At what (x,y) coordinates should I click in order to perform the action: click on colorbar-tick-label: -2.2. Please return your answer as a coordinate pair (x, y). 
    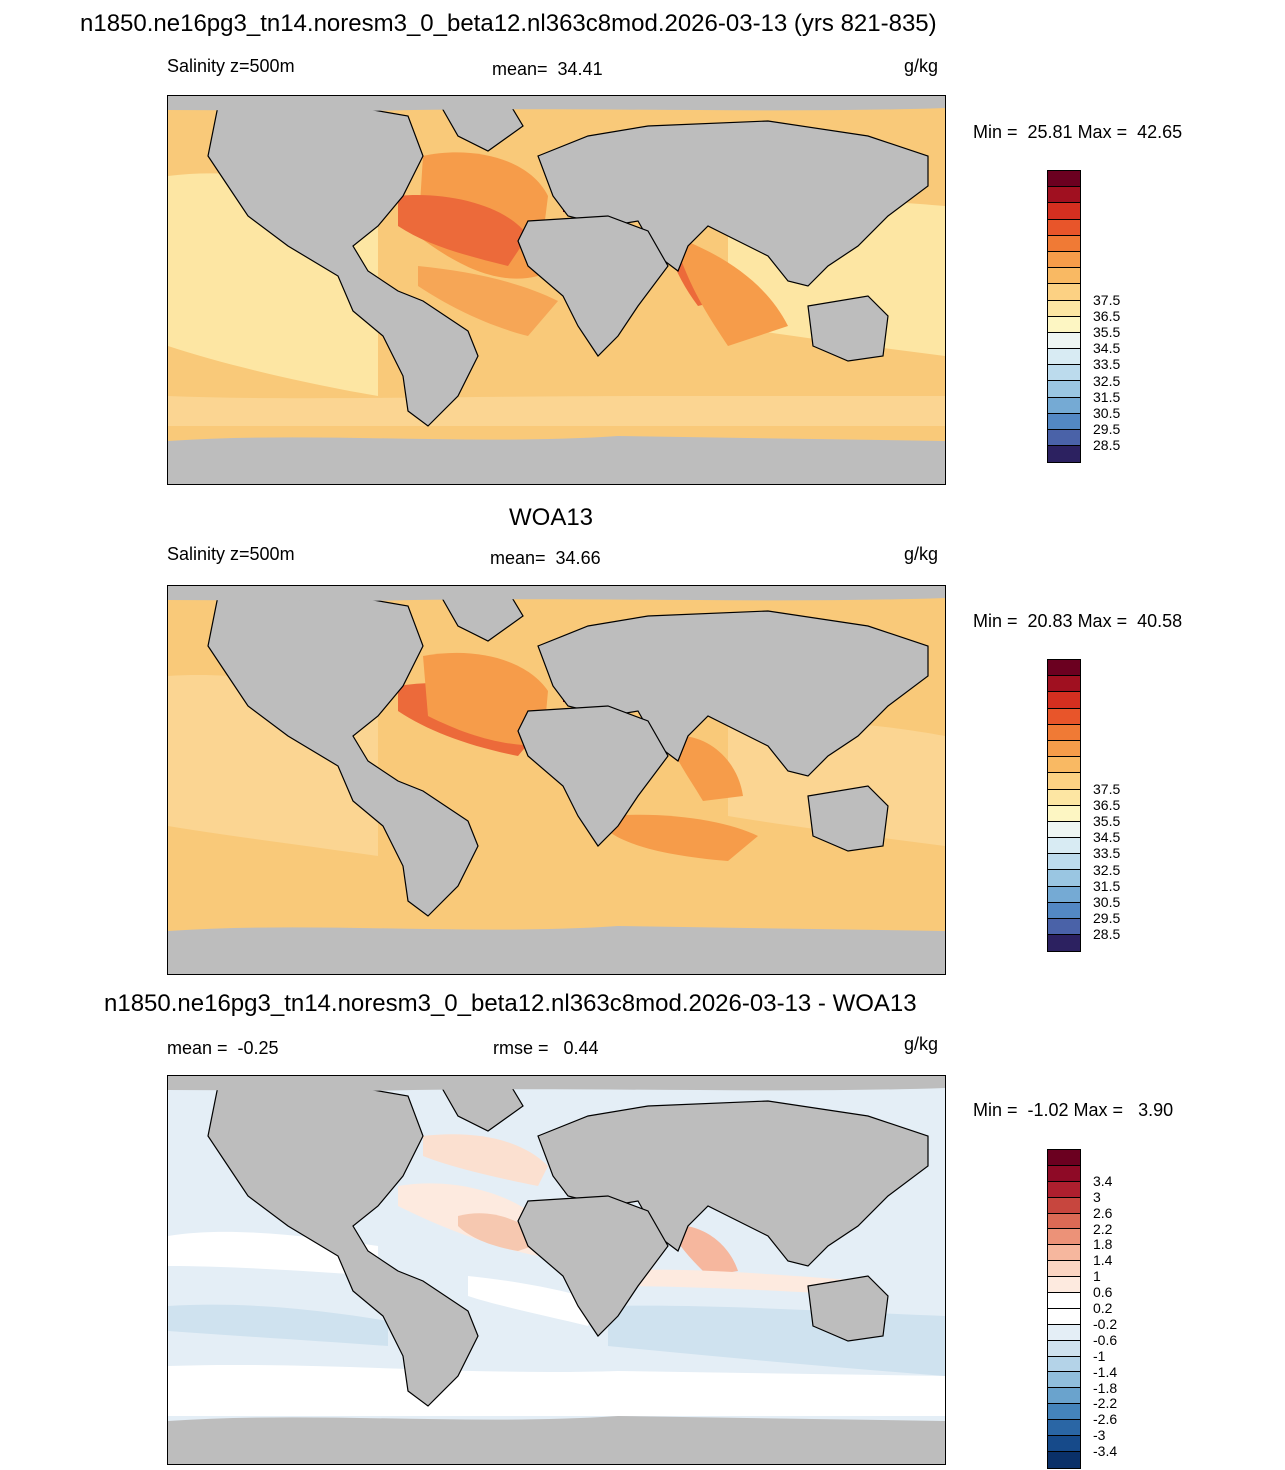
    Looking at the image, I should click on (1105, 1403).